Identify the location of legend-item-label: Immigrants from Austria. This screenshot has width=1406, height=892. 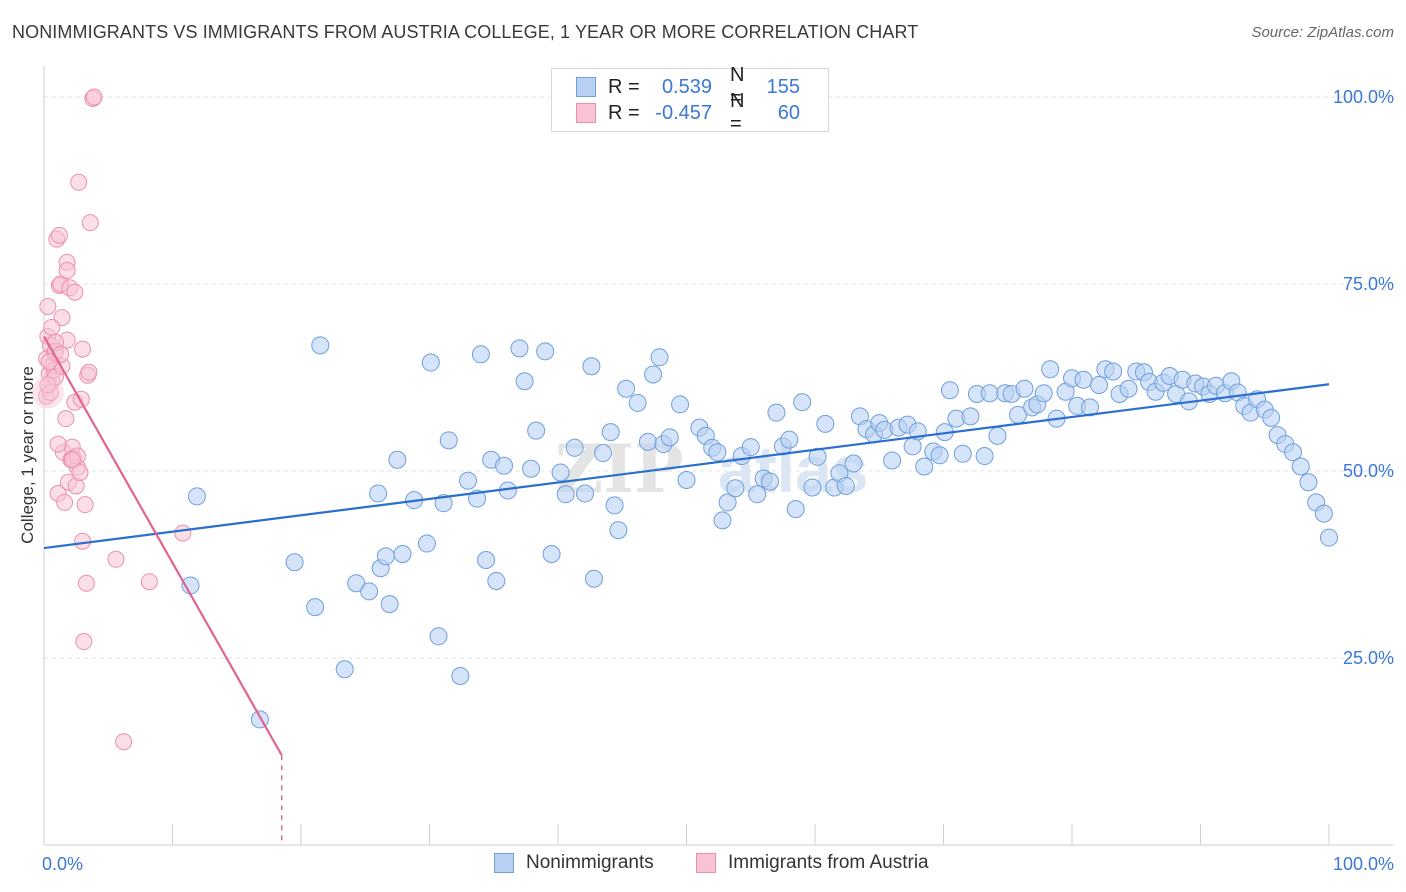
(828, 862).